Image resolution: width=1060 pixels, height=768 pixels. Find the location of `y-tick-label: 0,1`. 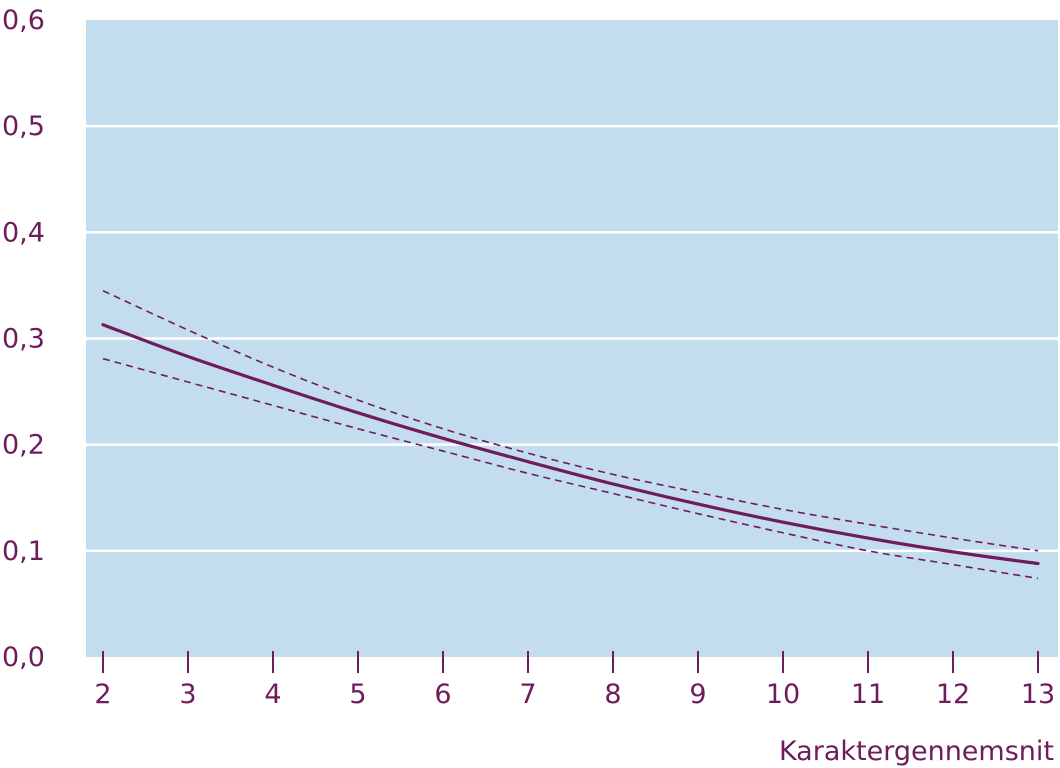

y-tick-label: 0,1 is located at coordinates (23, 551).